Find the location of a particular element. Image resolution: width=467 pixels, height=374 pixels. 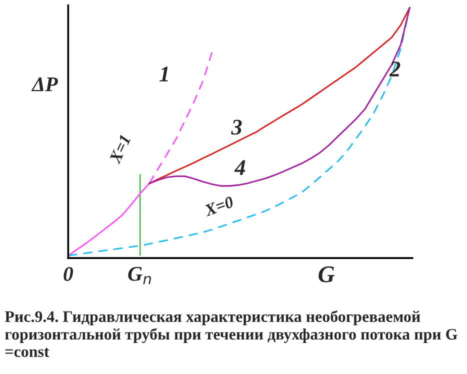

annotation: X=1 is located at coordinates (119, 149).